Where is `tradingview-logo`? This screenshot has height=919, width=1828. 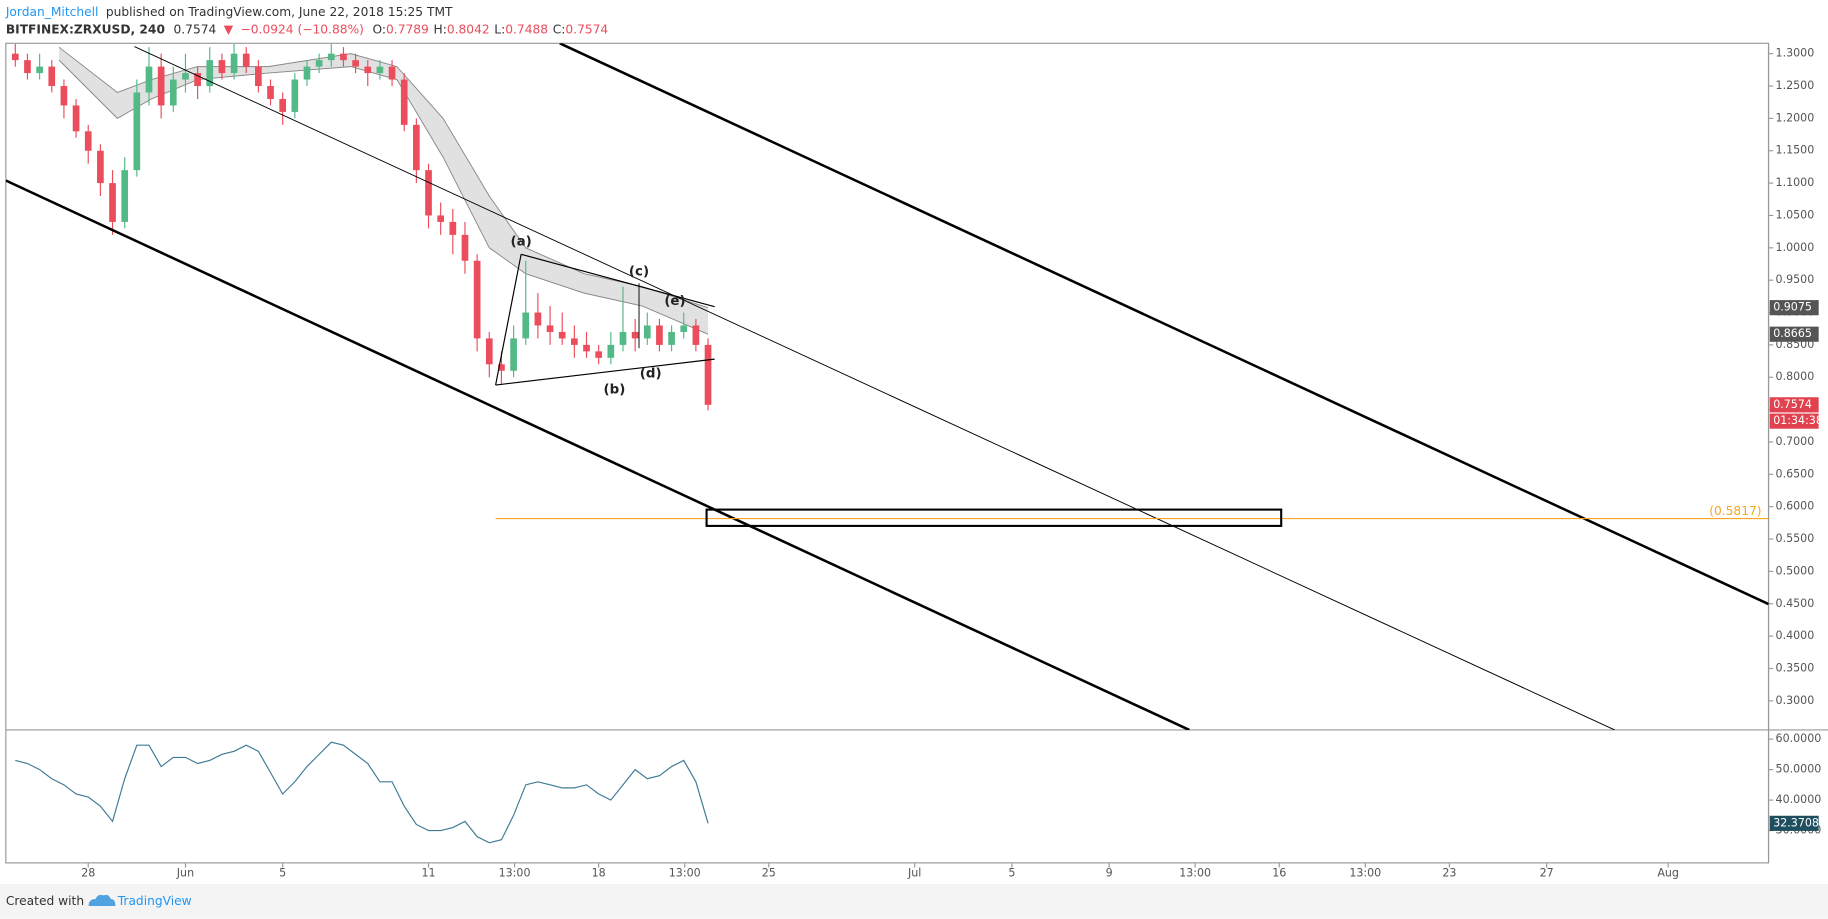 tradingview-logo is located at coordinates (102, 900).